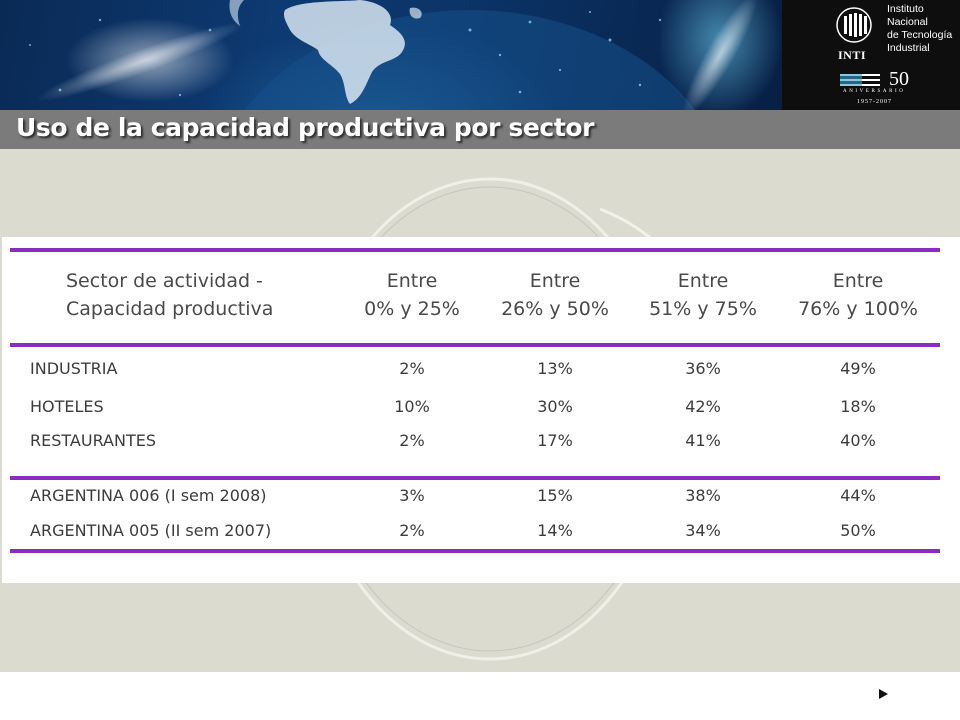 Image resolution: width=960 pixels, height=720 pixels. Describe the element at coordinates (703, 368) in the screenshot. I see `table-cell: 36%` at that location.